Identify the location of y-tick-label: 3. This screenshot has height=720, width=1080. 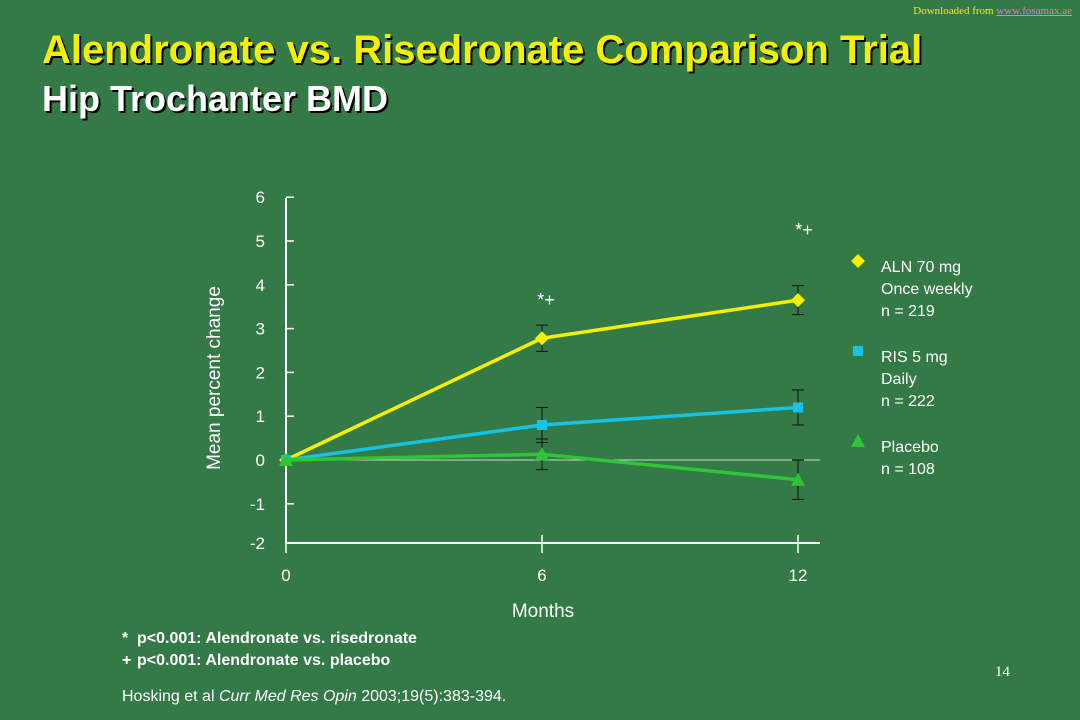
(260, 329).